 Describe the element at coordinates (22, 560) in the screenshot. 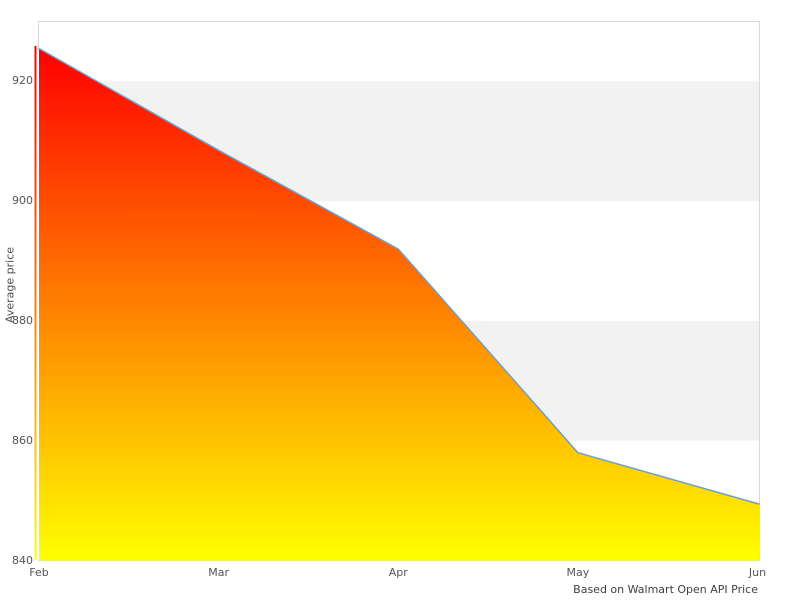

I see `y-tick-label: 840` at that location.